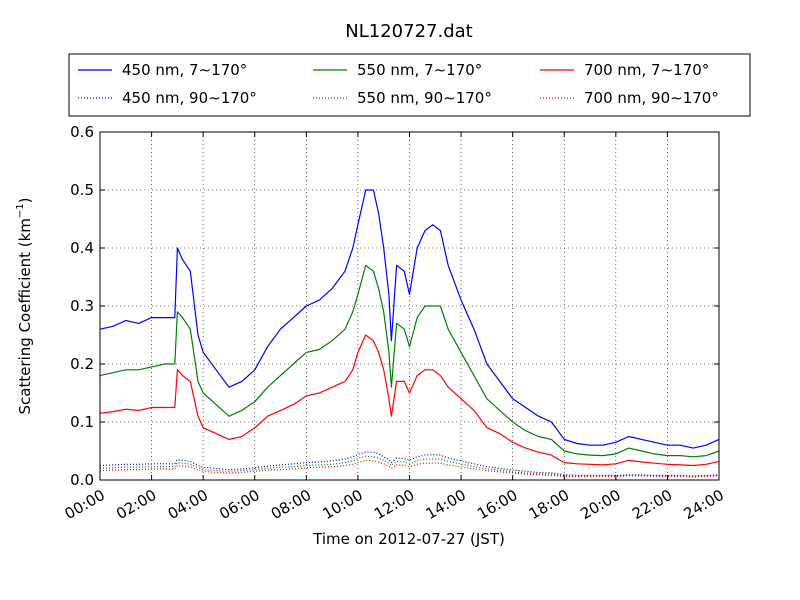  I want to click on chart-title: NL120727.dat, so click(408, 31).